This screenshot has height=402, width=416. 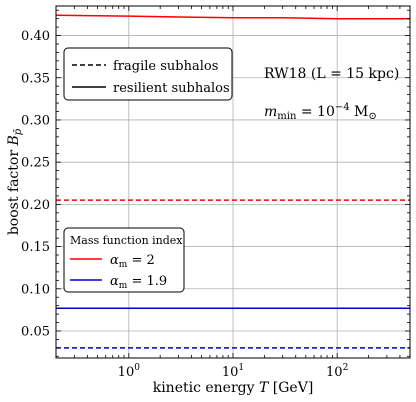 What do you see at coordinates (35, 331) in the screenshot?
I see `y-tick-label: 0.05` at bounding box center [35, 331].